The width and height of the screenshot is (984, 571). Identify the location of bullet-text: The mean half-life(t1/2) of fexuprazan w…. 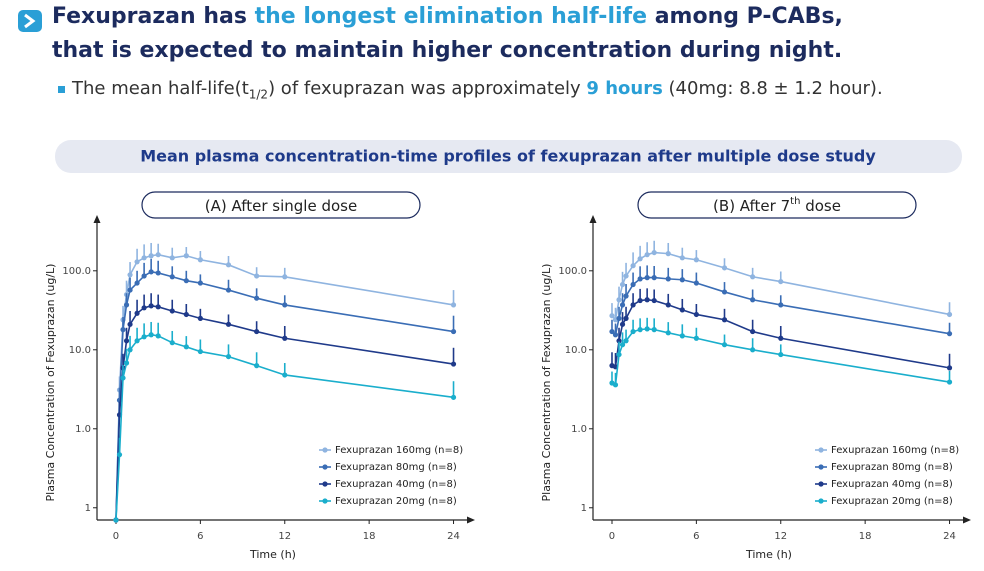
(477, 90).